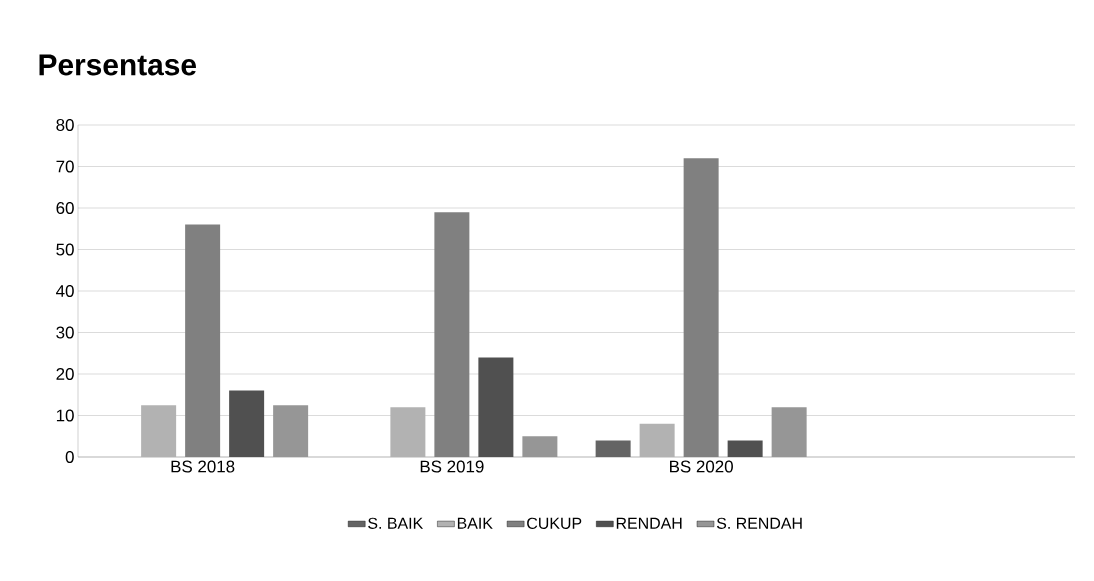  Describe the element at coordinates (203, 466) in the screenshot. I see `x-tick-label: BS 2018` at that location.